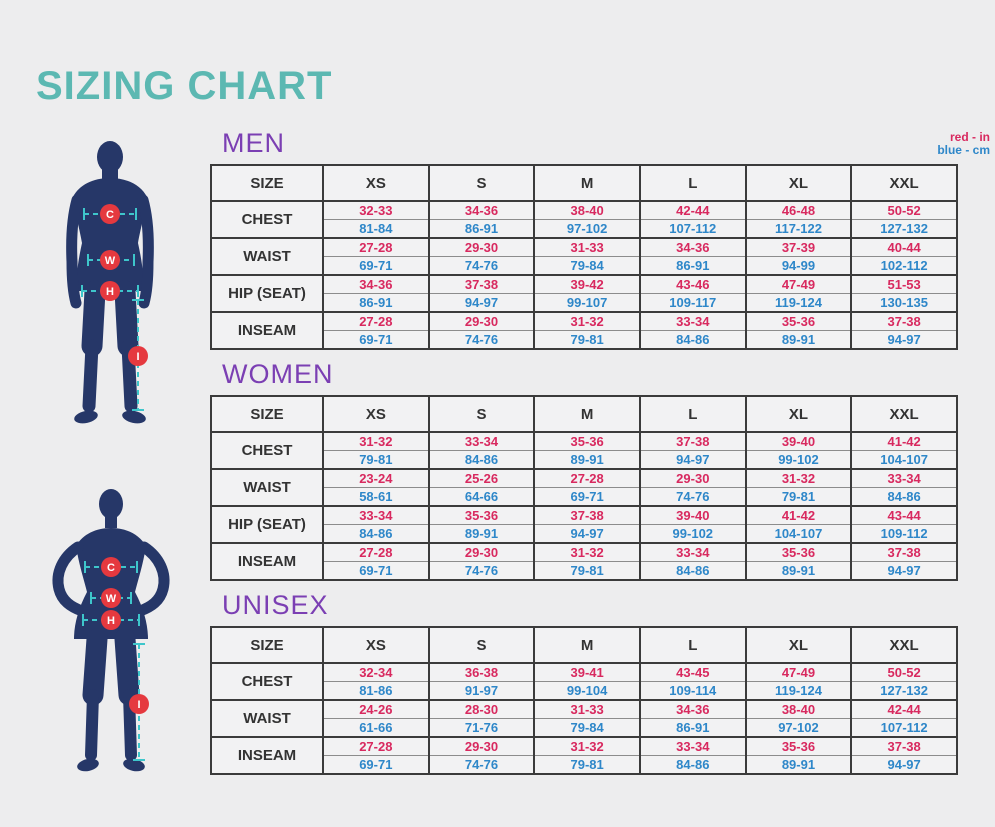  What do you see at coordinates (904, 672) in the screenshot?
I see `inches-value: 50-52` at bounding box center [904, 672].